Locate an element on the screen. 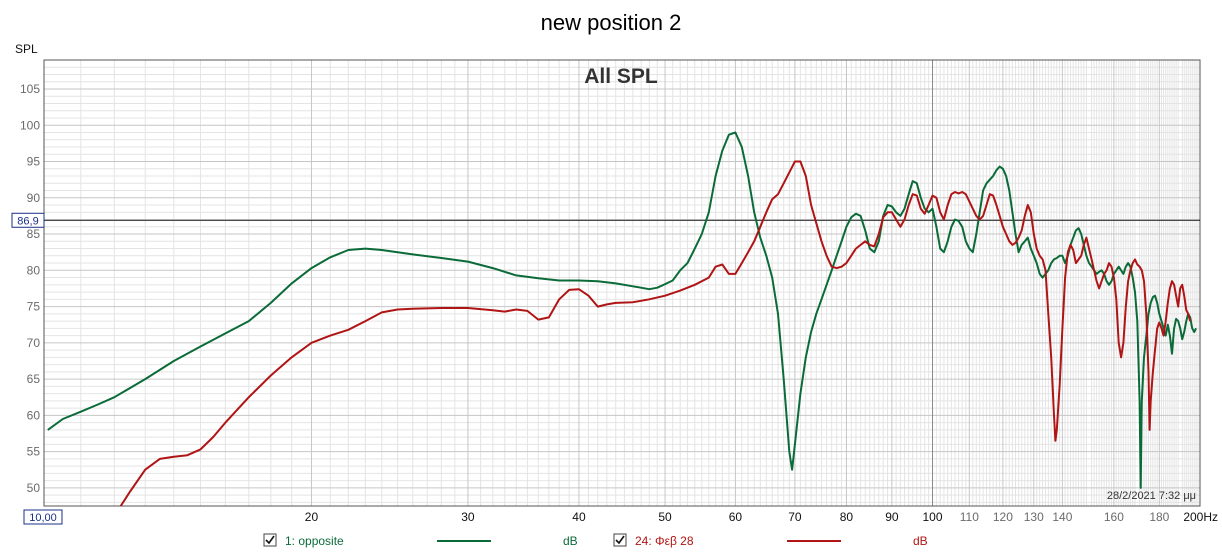  chart-title: new position 2 is located at coordinates (611, 22).